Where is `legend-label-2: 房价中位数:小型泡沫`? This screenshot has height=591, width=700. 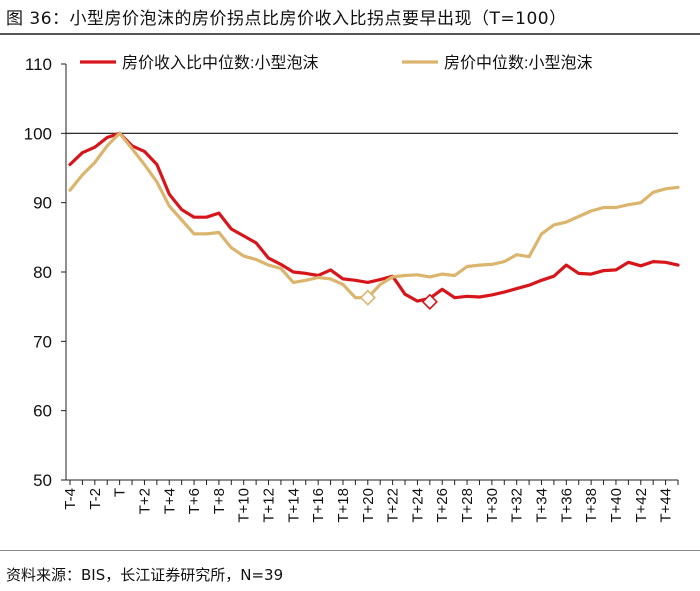
legend-label-2: 房价中位数:小型泡沫 is located at coordinates (518, 63).